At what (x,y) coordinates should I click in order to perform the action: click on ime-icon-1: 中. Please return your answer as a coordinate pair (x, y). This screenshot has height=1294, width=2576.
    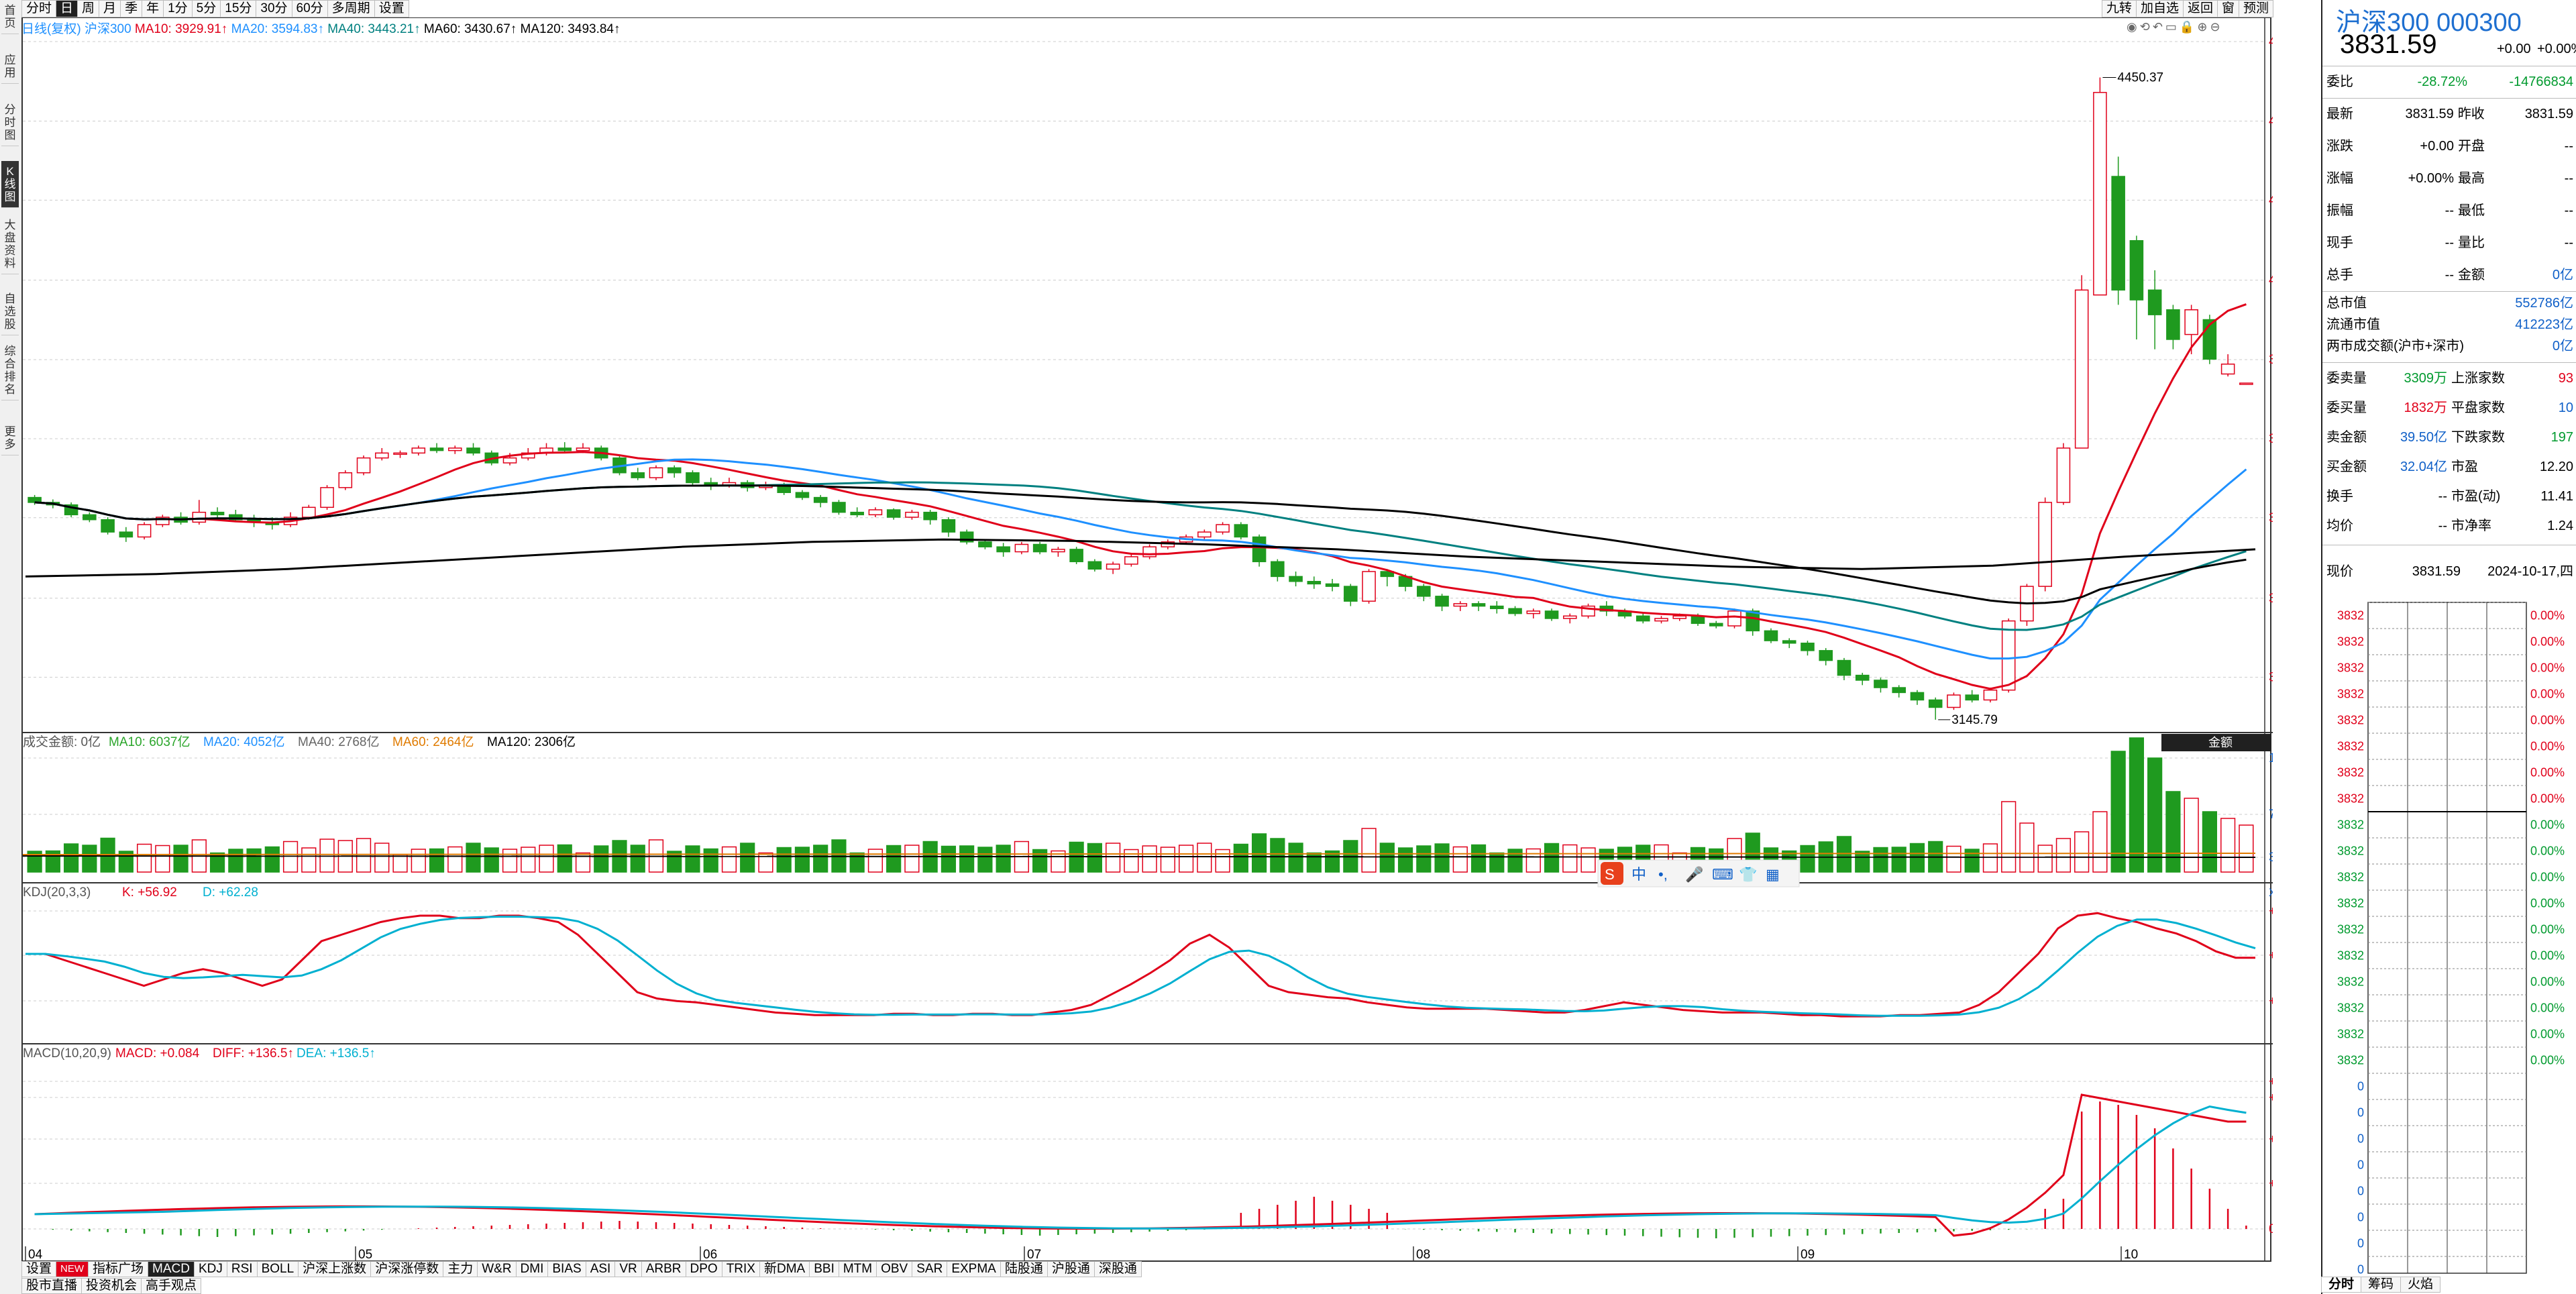
    Looking at the image, I should click on (1638, 874).